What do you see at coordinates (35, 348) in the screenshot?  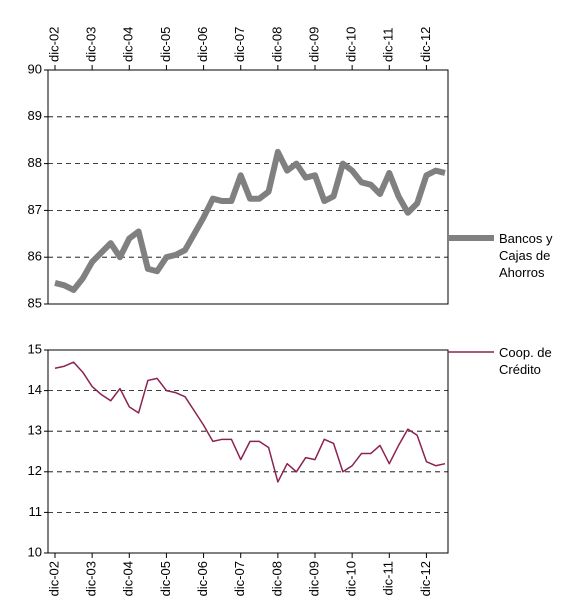 I see `y-tick-label: 15` at bounding box center [35, 348].